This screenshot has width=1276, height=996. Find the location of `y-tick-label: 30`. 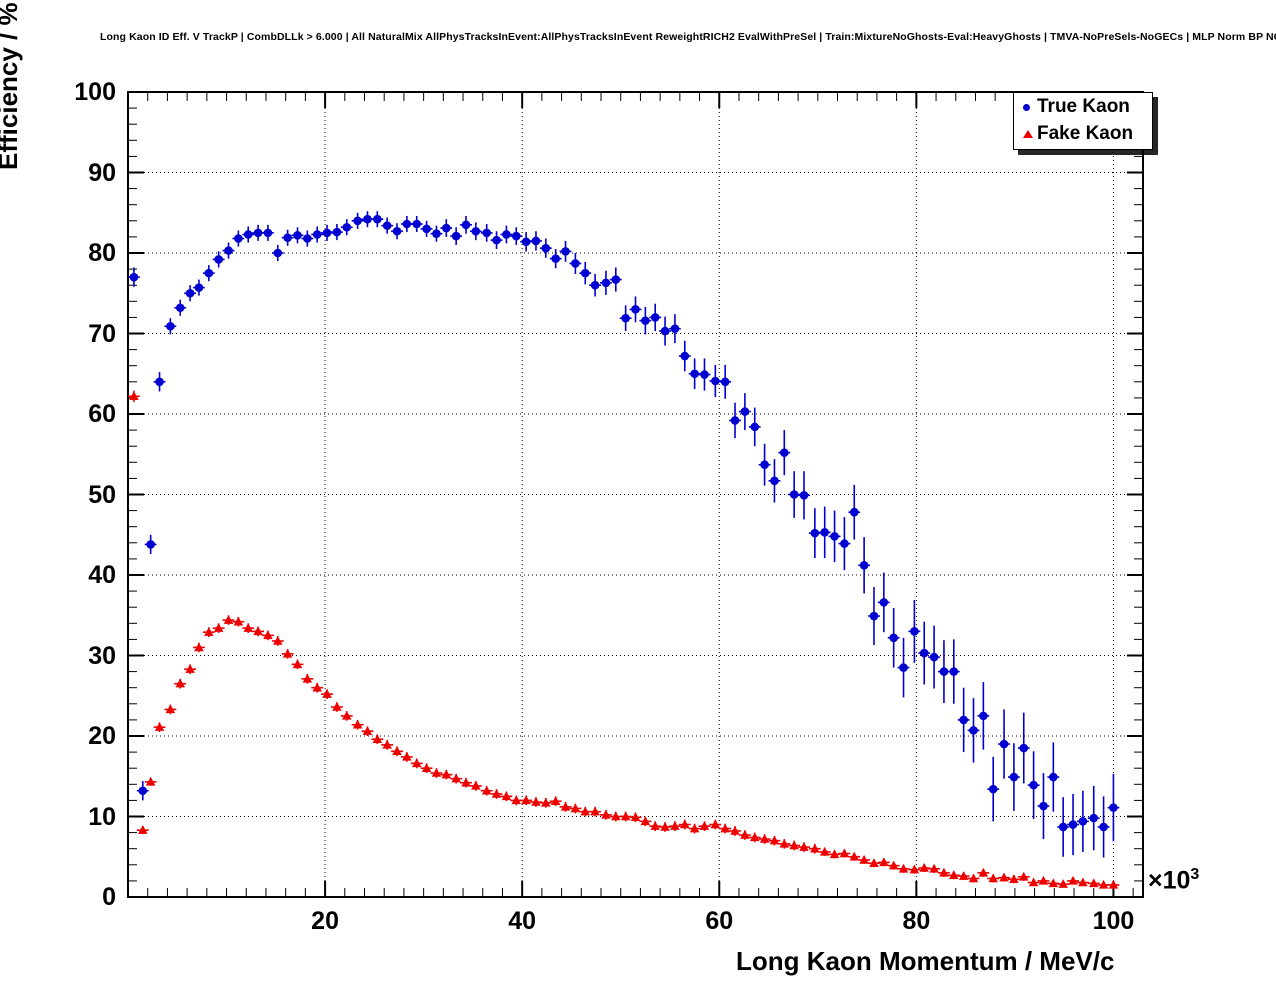

y-tick-label: 30 is located at coordinates (102, 655).